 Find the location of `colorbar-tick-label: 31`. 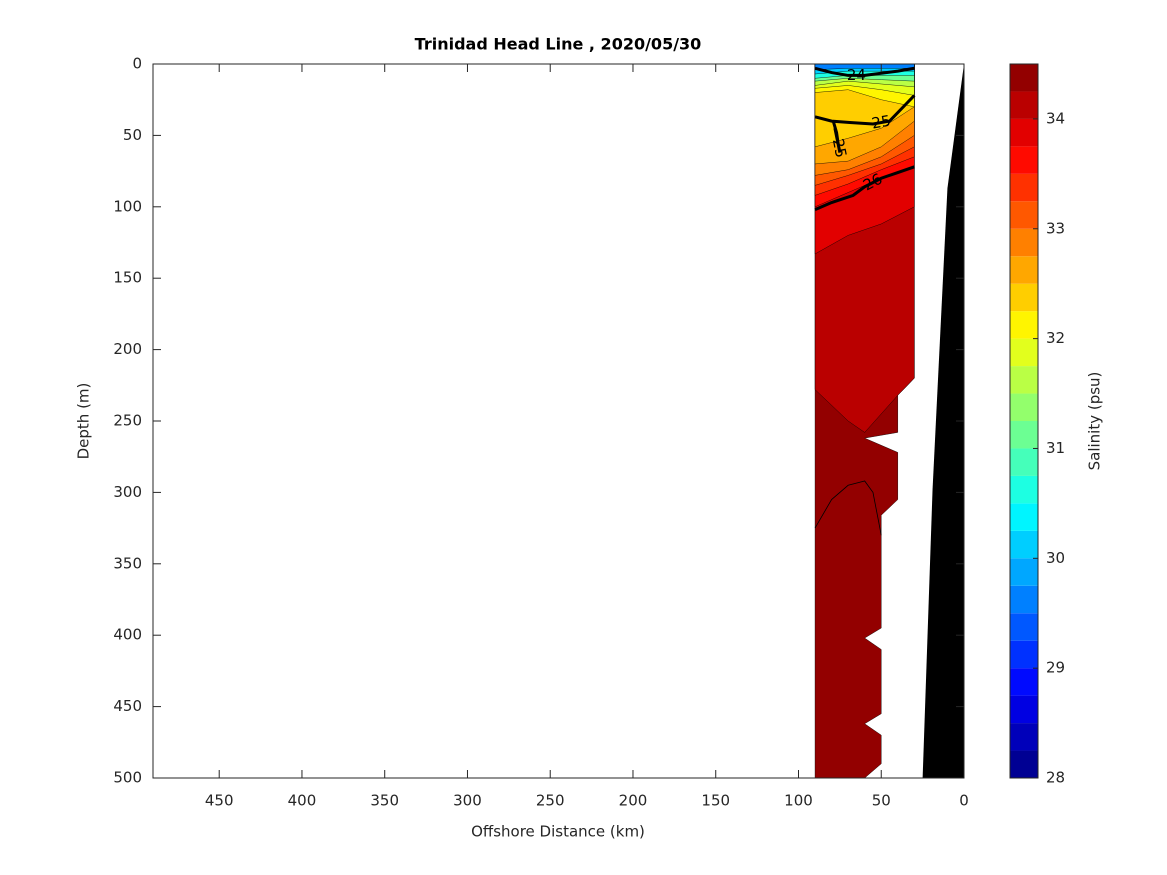

colorbar-tick-label: 31 is located at coordinates (1055, 448).